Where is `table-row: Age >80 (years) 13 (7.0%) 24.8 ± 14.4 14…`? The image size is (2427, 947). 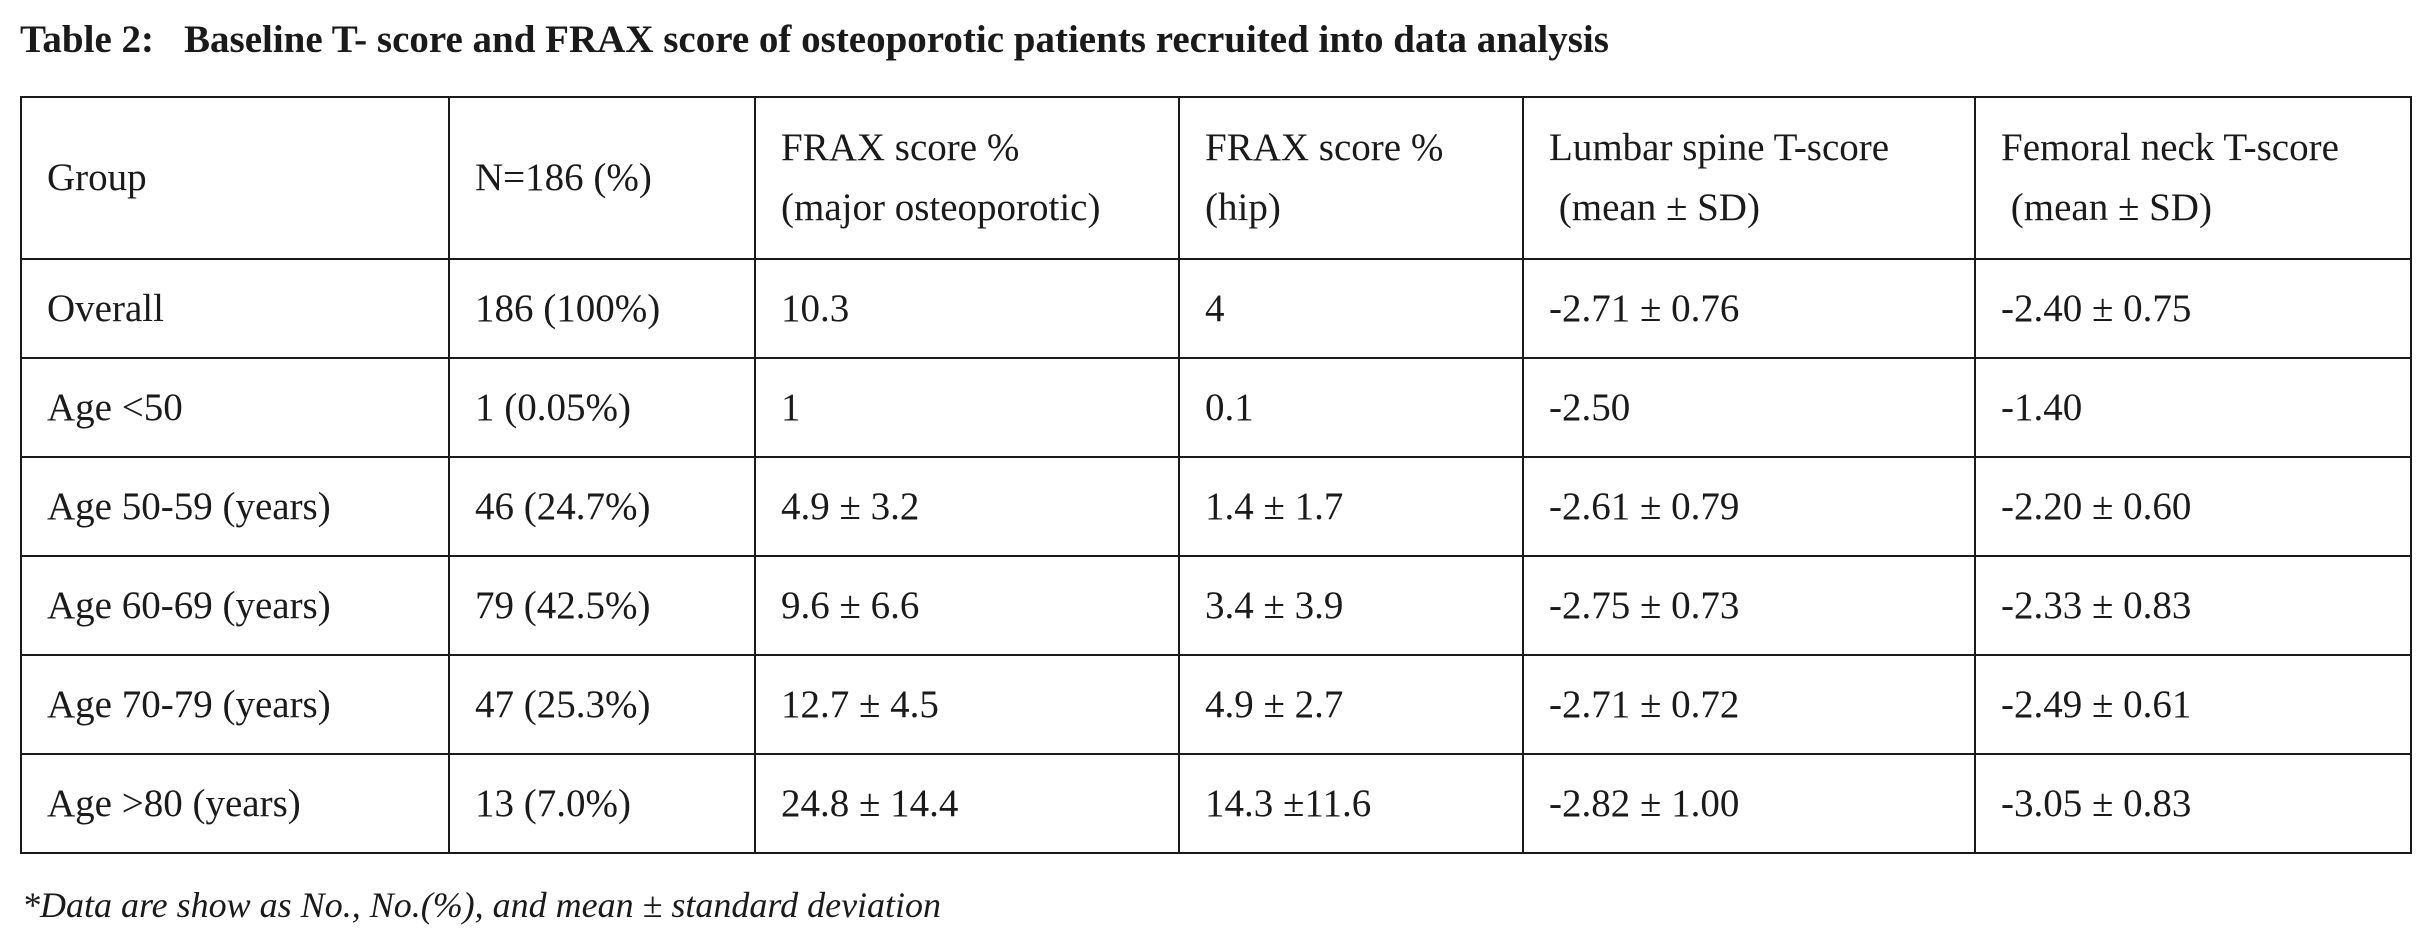 table-row: Age >80 (years) 13 (7.0%) 24.8 ± 14.4 14… is located at coordinates (1216, 803).